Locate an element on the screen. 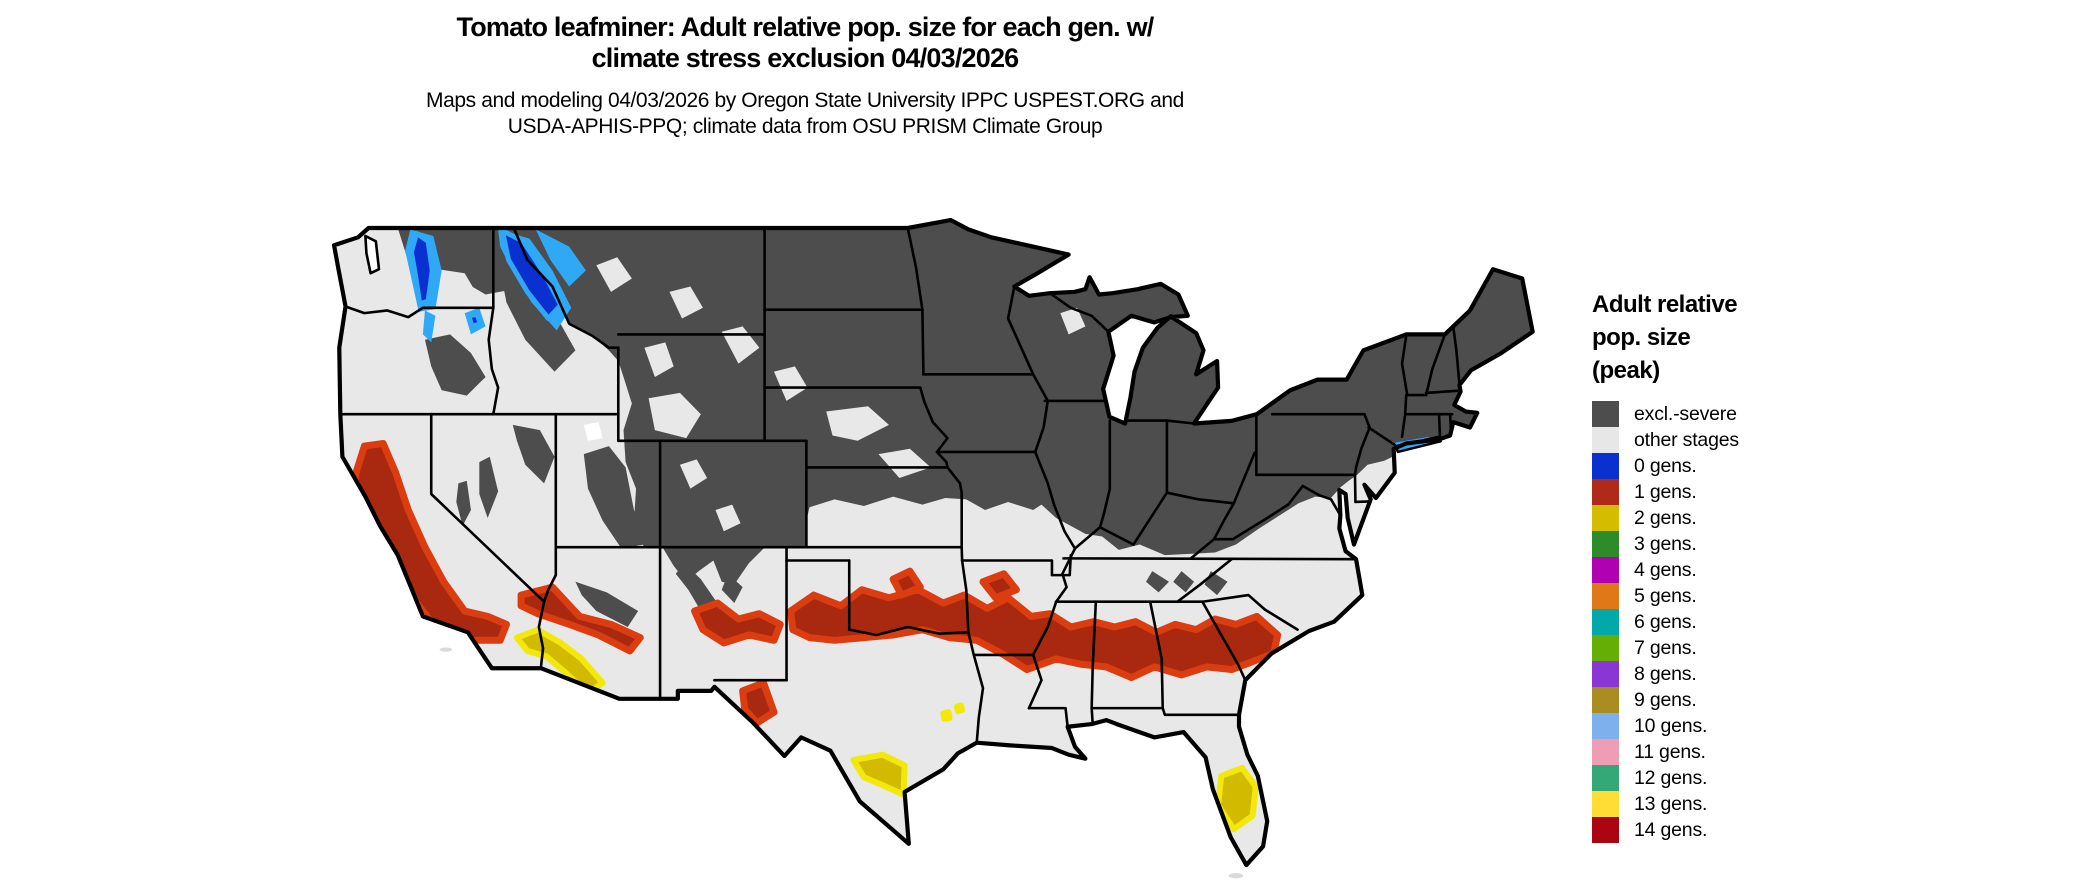  region-cyan-nwmt is located at coordinates (560, 258).